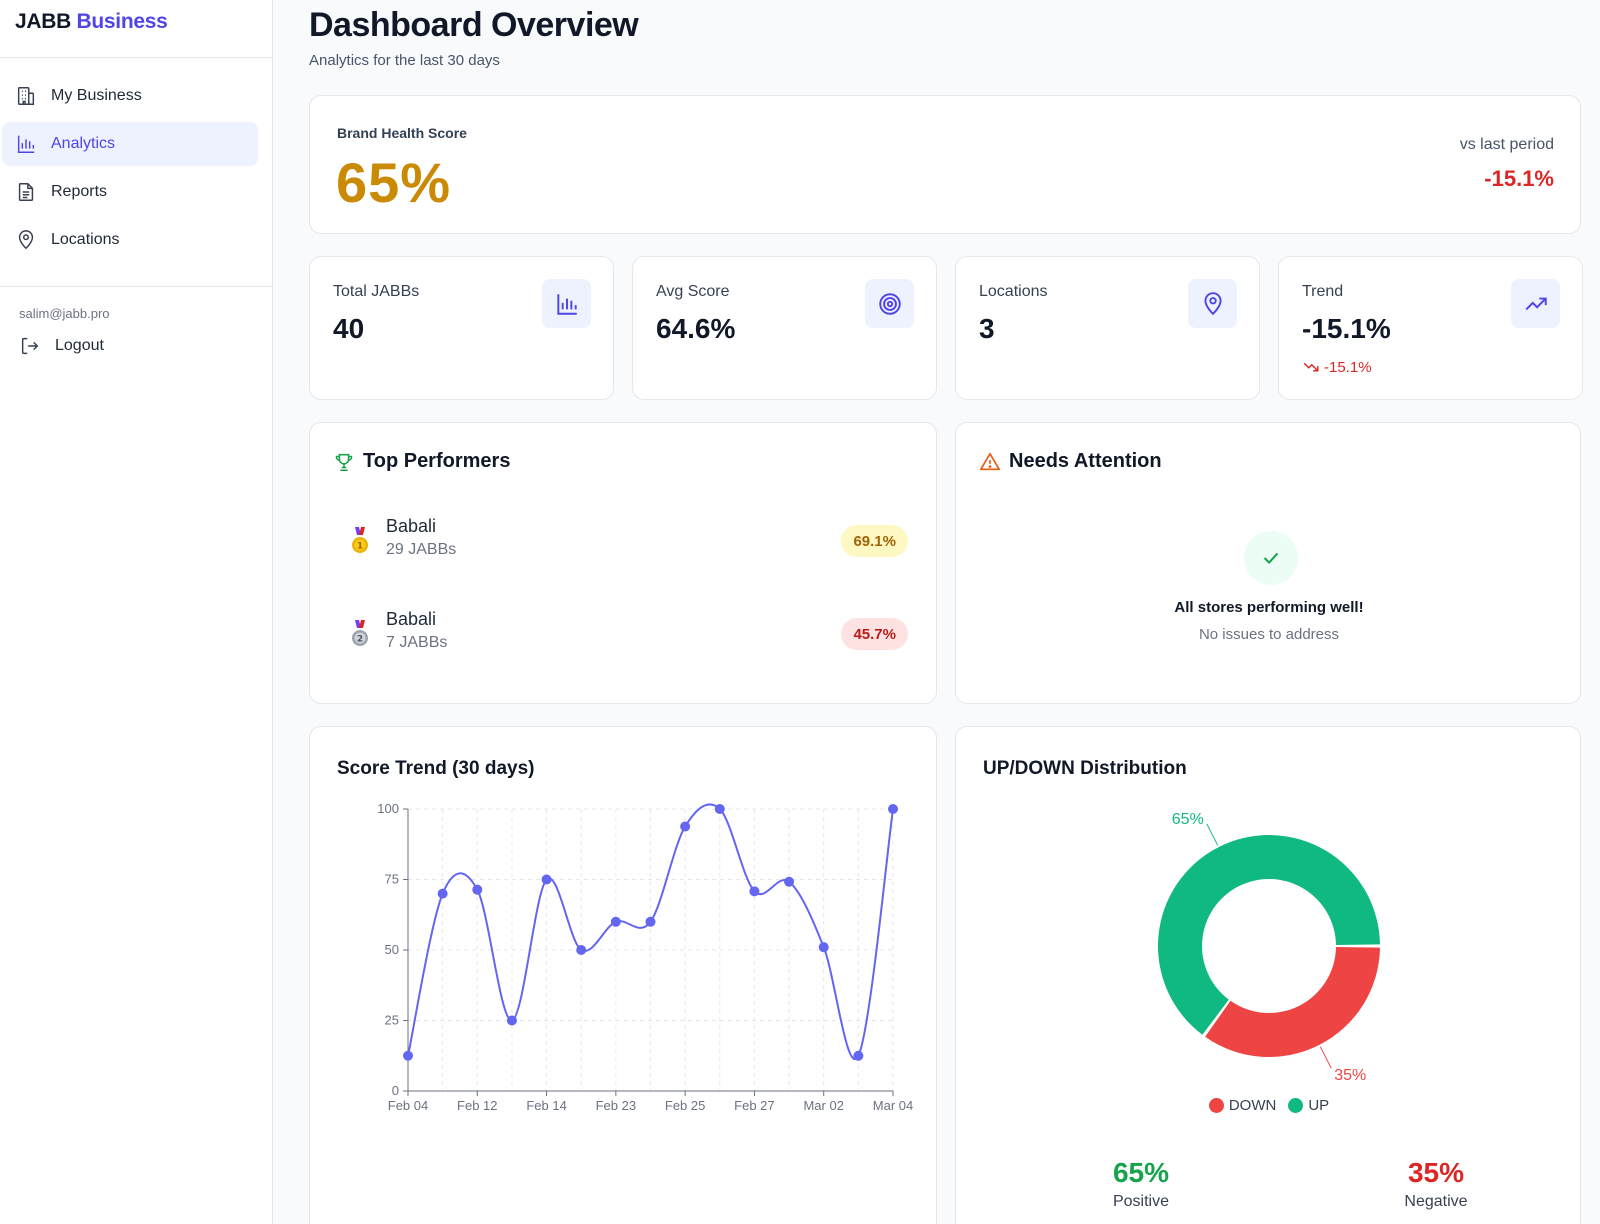 This screenshot has height=1224, width=1600. I want to click on score-badge: 45.7%, so click(874, 634).